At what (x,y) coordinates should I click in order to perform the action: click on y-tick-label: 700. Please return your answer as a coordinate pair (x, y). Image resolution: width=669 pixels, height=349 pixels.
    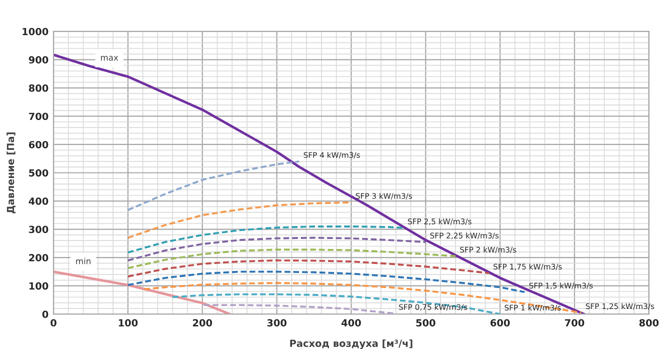
    Looking at the image, I should click on (38, 116).